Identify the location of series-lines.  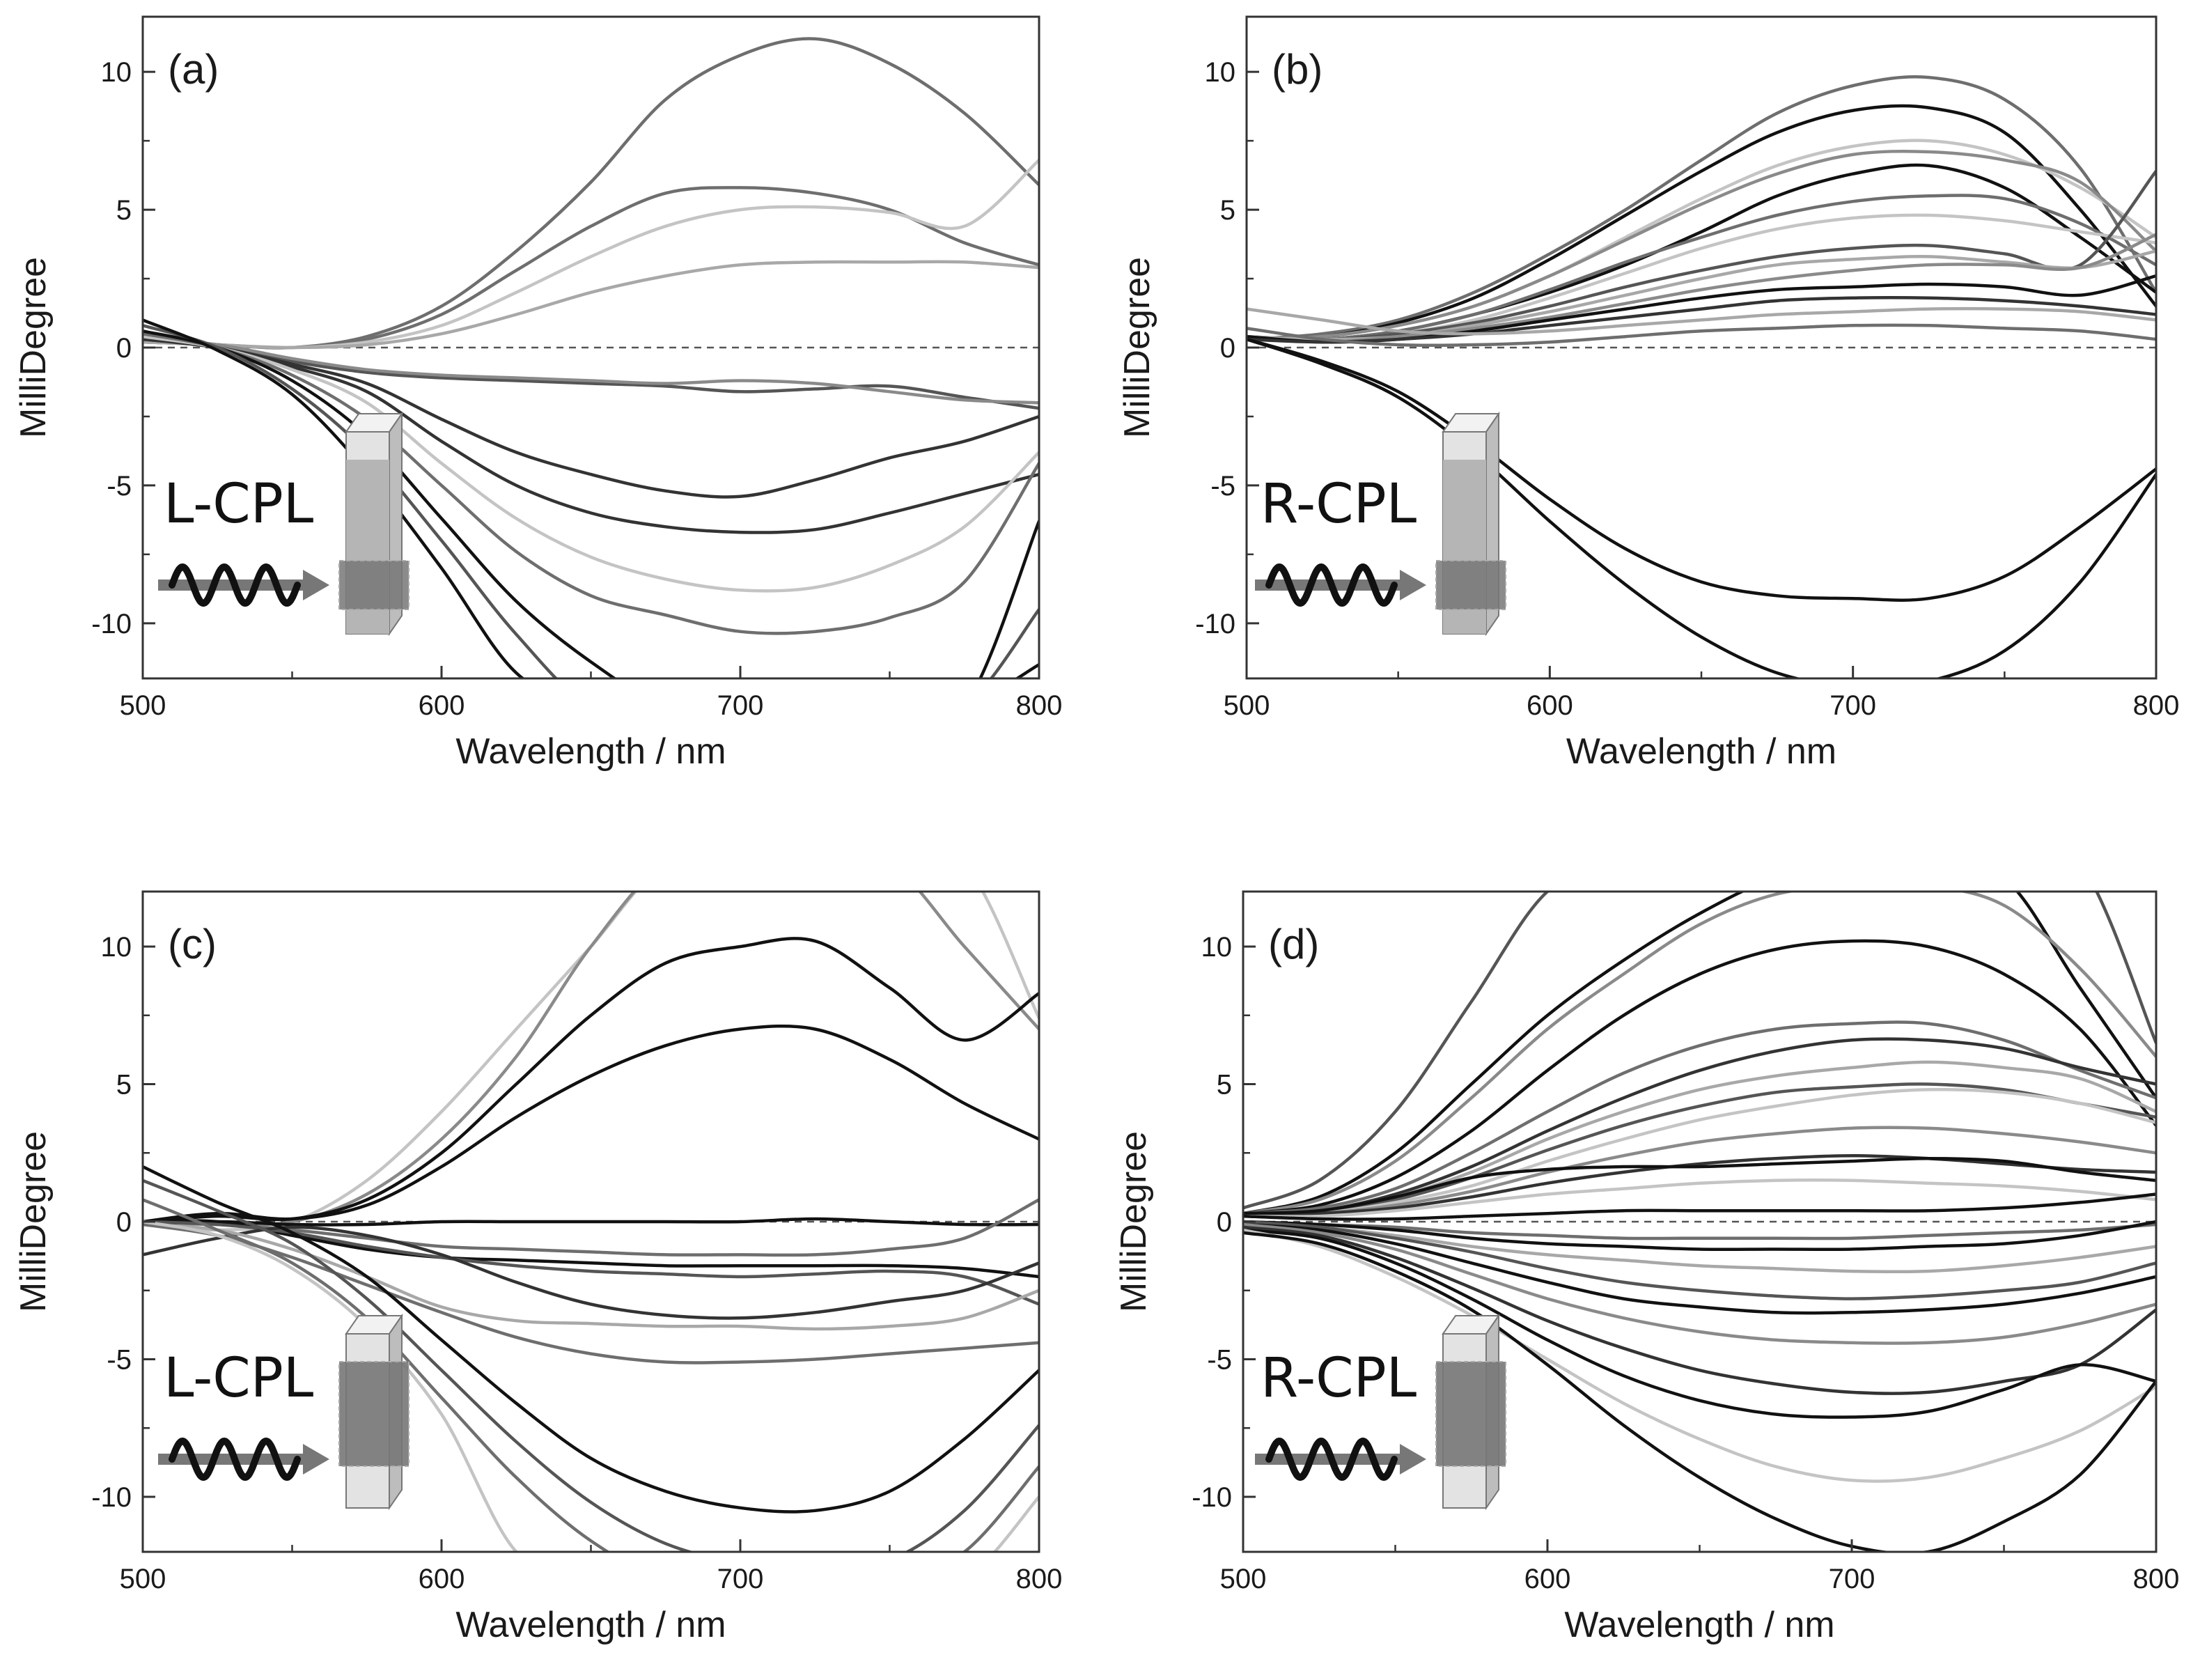
(1701, 377).